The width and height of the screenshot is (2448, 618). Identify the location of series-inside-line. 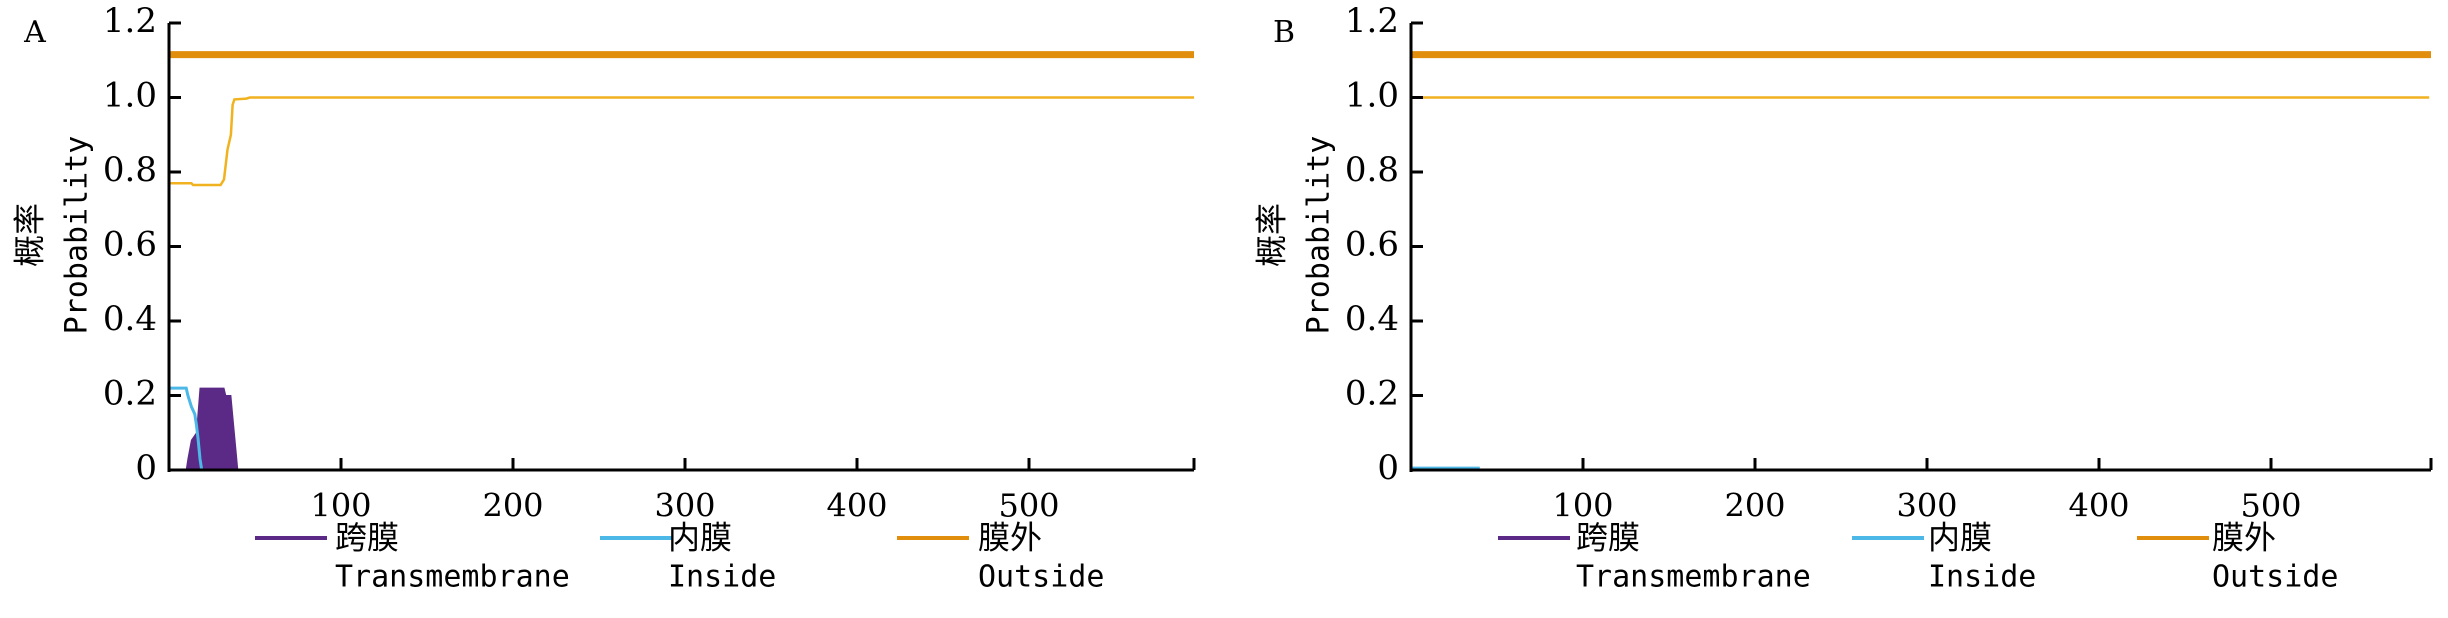
(682, 429).